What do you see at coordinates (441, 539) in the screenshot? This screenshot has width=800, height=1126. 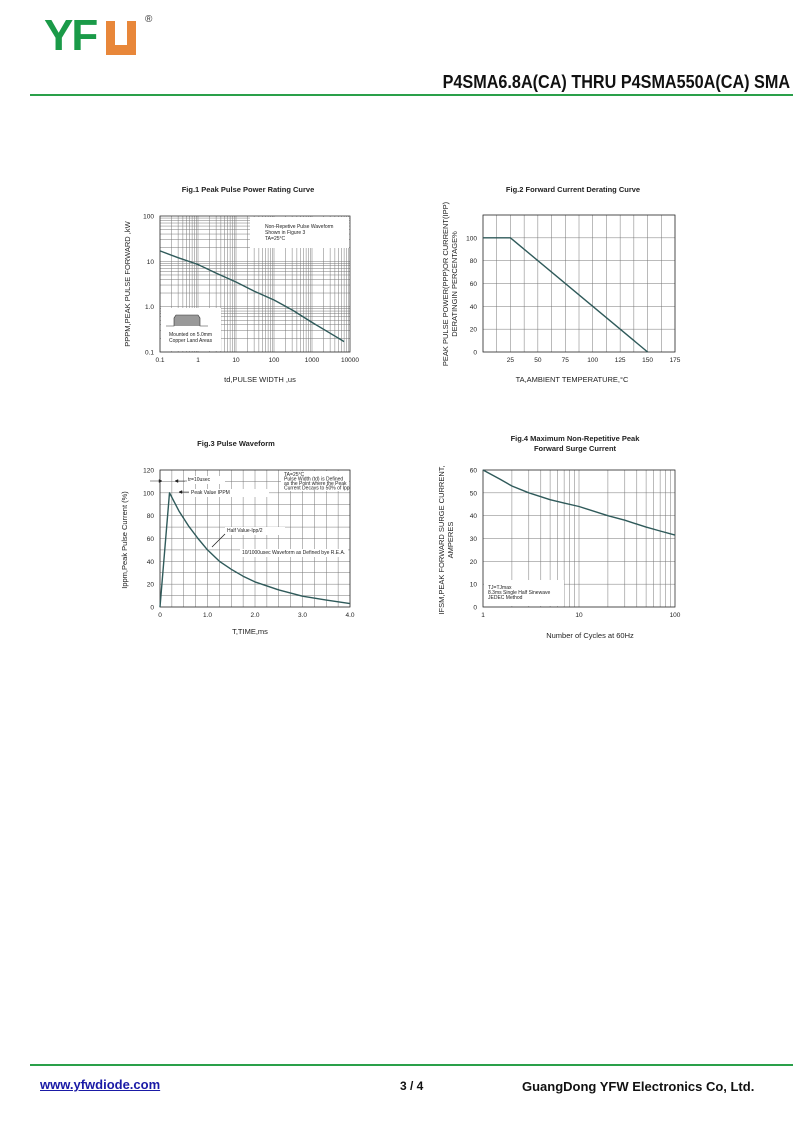 I see `y-axis-label-line1: IFSM,PEAK FORWARD SURGE CURRENT,` at bounding box center [441, 539].